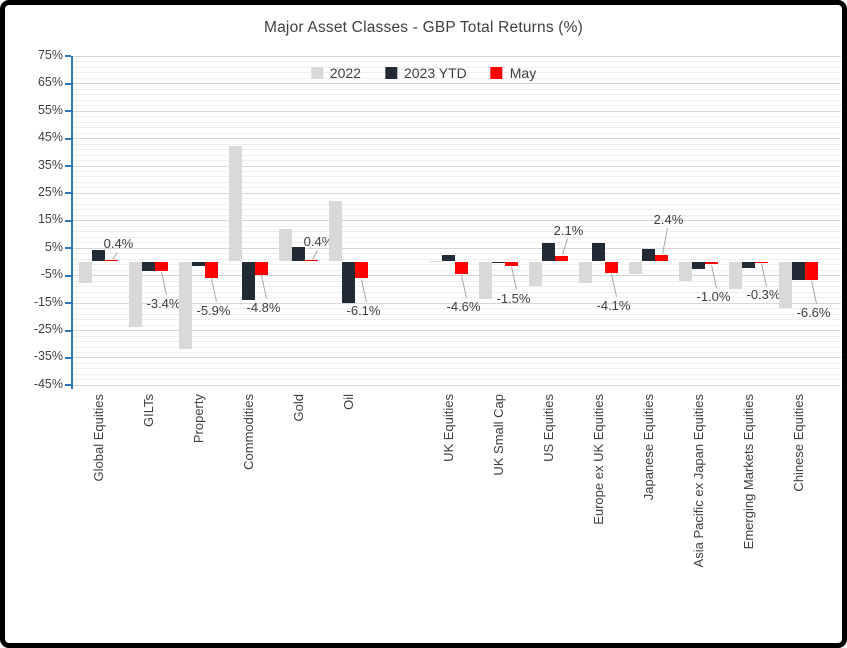  I want to click on legend-label: May, so click(523, 73).